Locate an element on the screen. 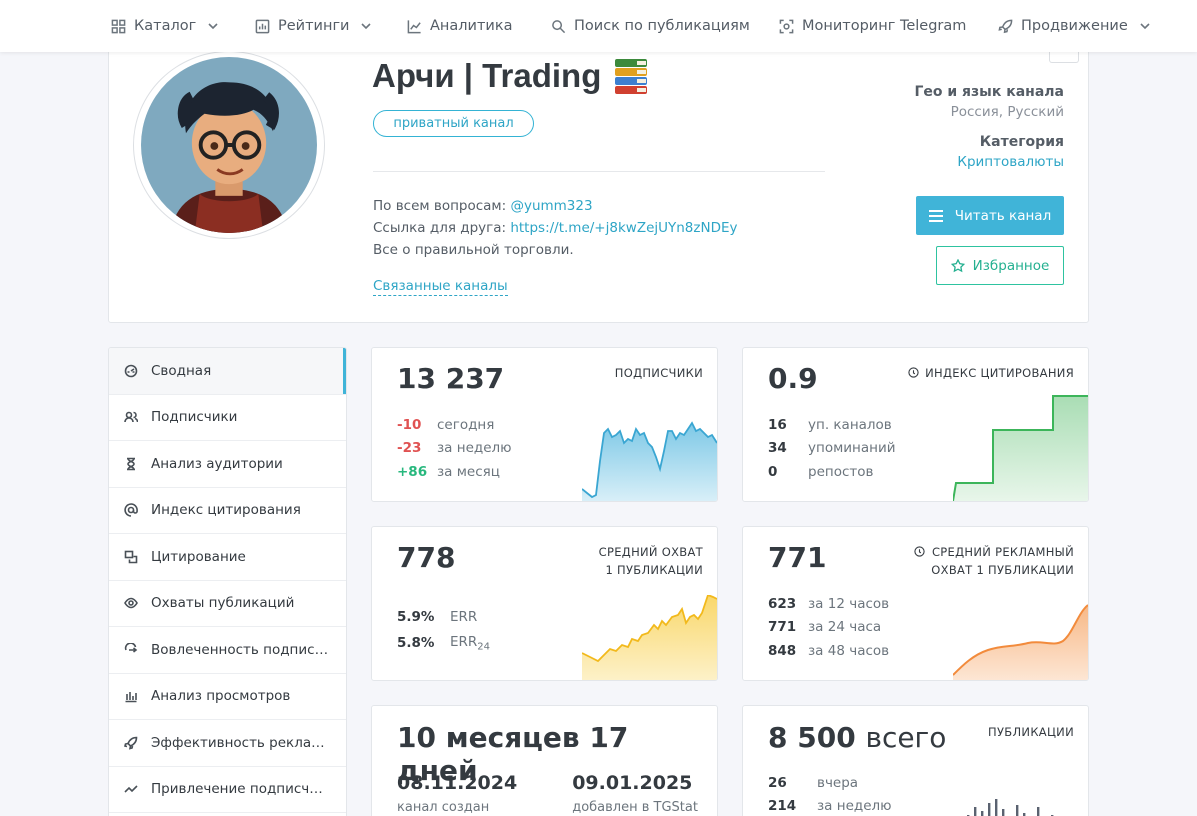 The width and height of the screenshot is (1197, 816). description-text: По всем вопросам: is located at coordinates (442, 206).